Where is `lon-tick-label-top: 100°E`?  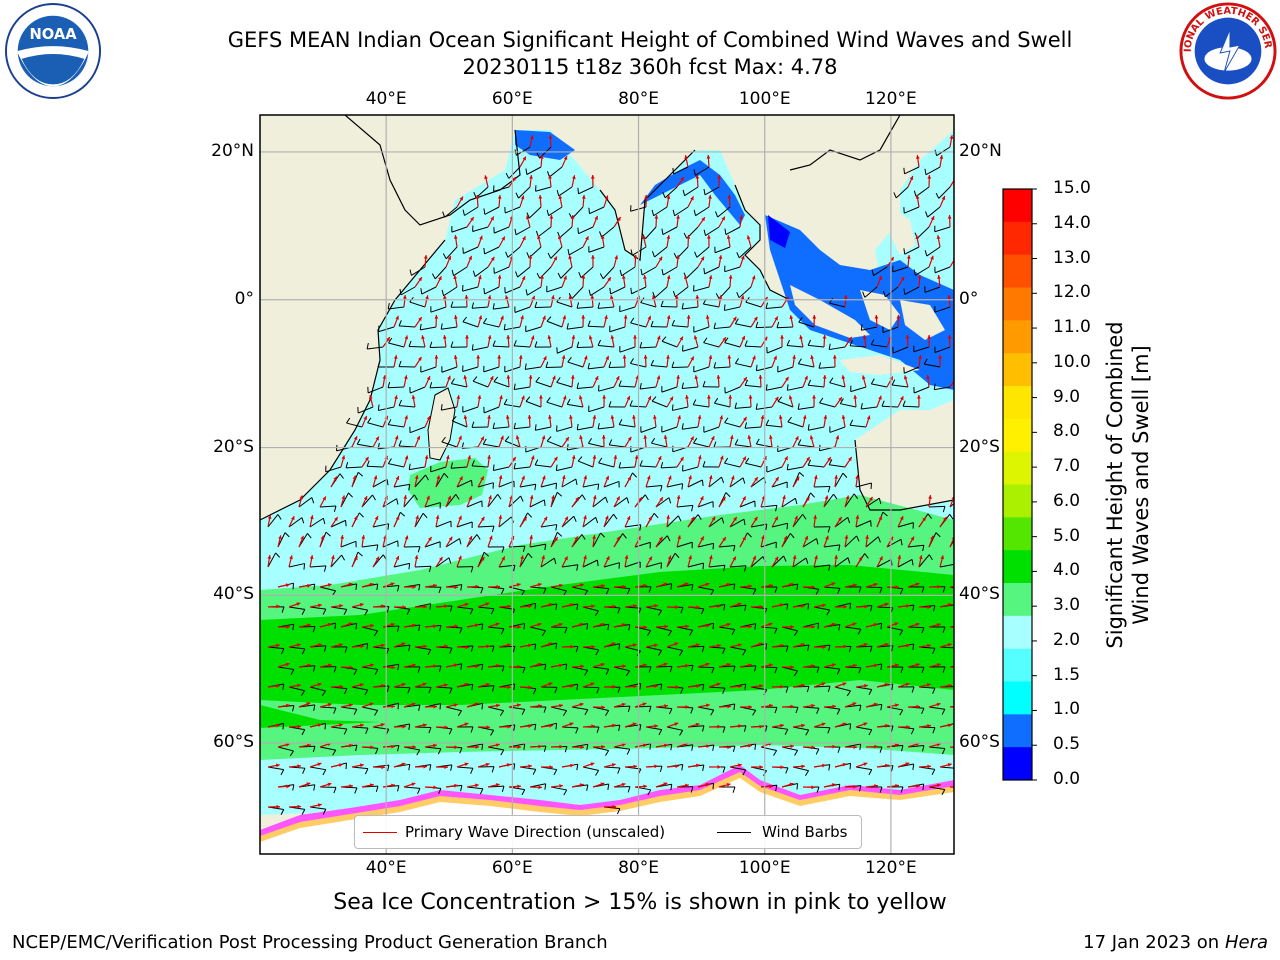
lon-tick-label-top: 100°E is located at coordinates (764, 99).